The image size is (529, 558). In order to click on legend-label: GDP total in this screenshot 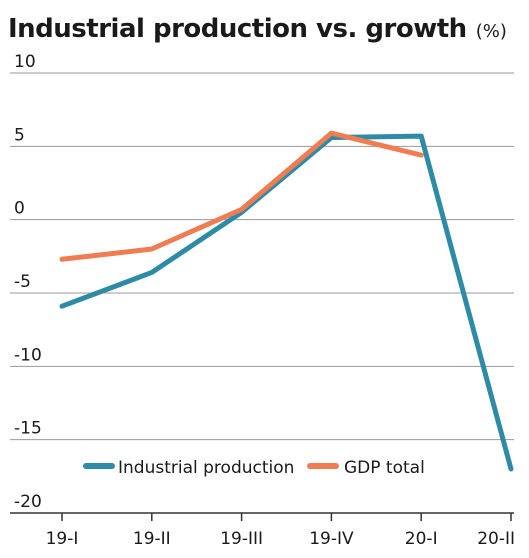, I will do `click(384, 468)`.